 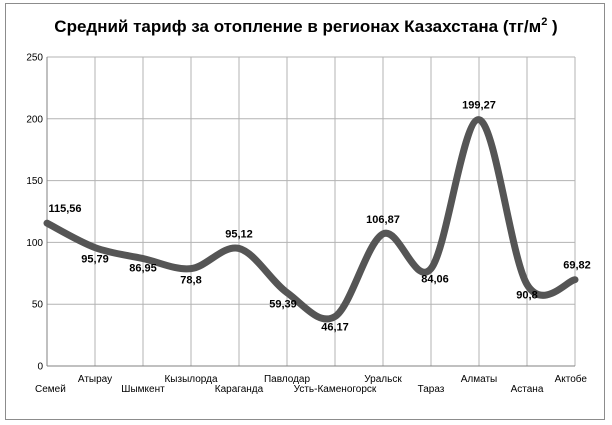 What do you see at coordinates (479, 379) in the screenshot?
I see `x-category-label: Алматы` at bounding box center [479, 379].